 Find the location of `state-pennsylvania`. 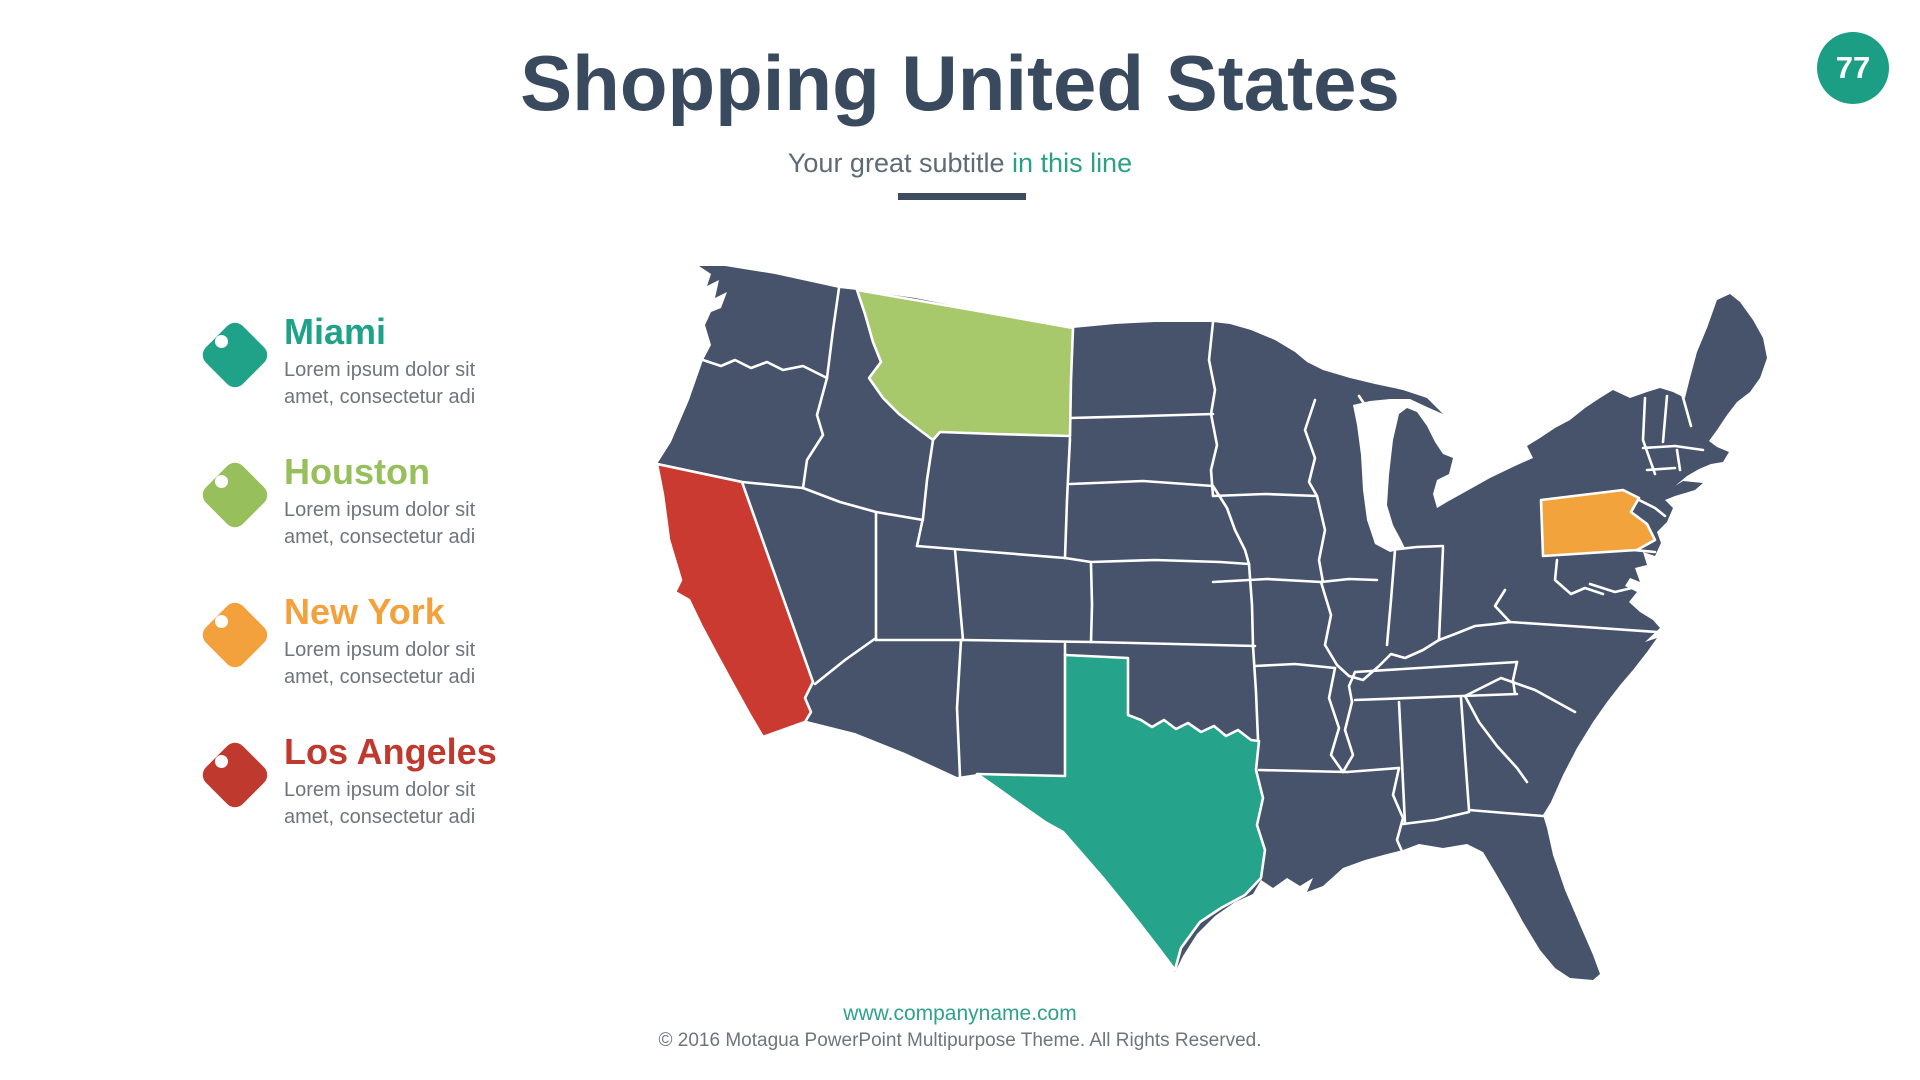

state-pennsylvania is located at coordinates (1598, 523).